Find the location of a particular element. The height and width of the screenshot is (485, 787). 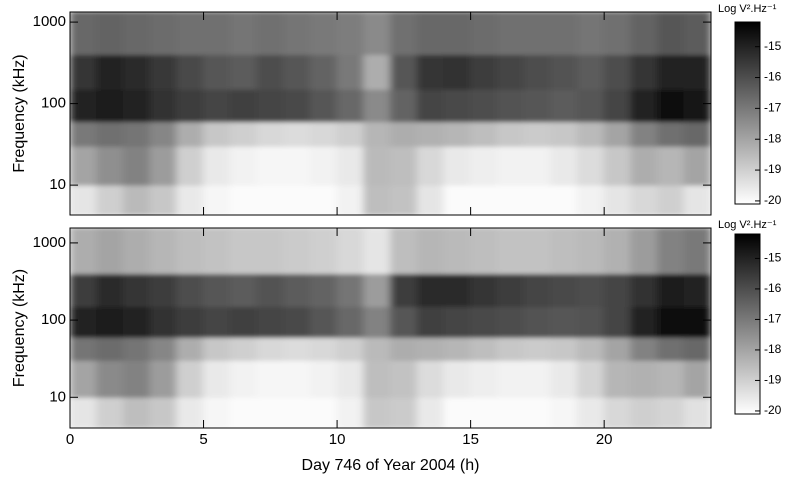

x-tick-label: 0 is located at coordinates (70, 439).